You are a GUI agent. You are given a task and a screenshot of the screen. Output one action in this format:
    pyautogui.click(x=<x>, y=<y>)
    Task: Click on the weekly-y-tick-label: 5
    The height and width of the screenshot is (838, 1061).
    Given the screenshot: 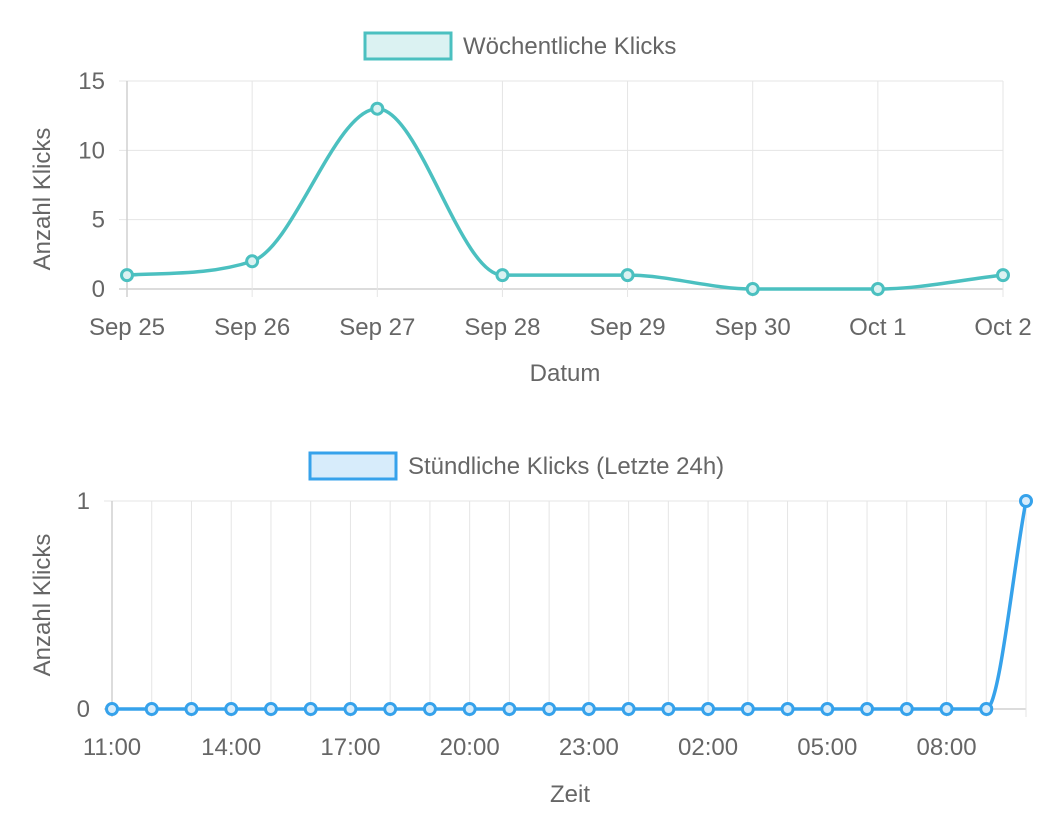 What is the action you would take?
    pyautogui.click(x=98, y=220)
    